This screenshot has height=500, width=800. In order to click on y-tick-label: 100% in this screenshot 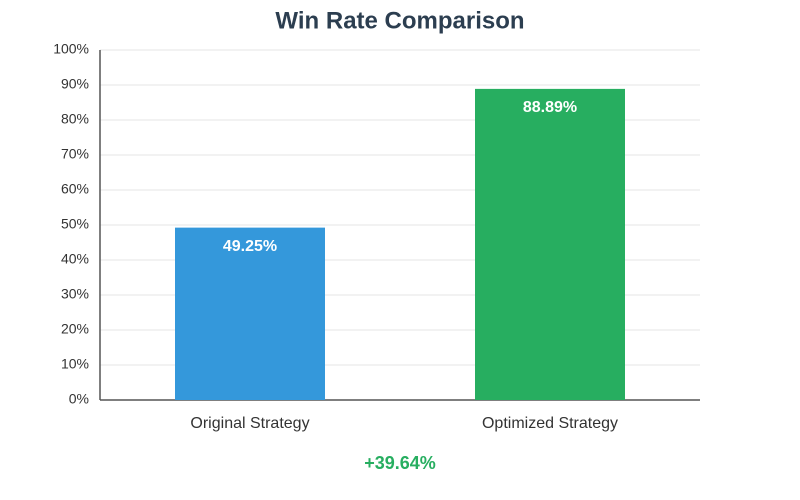, I will do `click(71, 49)`.